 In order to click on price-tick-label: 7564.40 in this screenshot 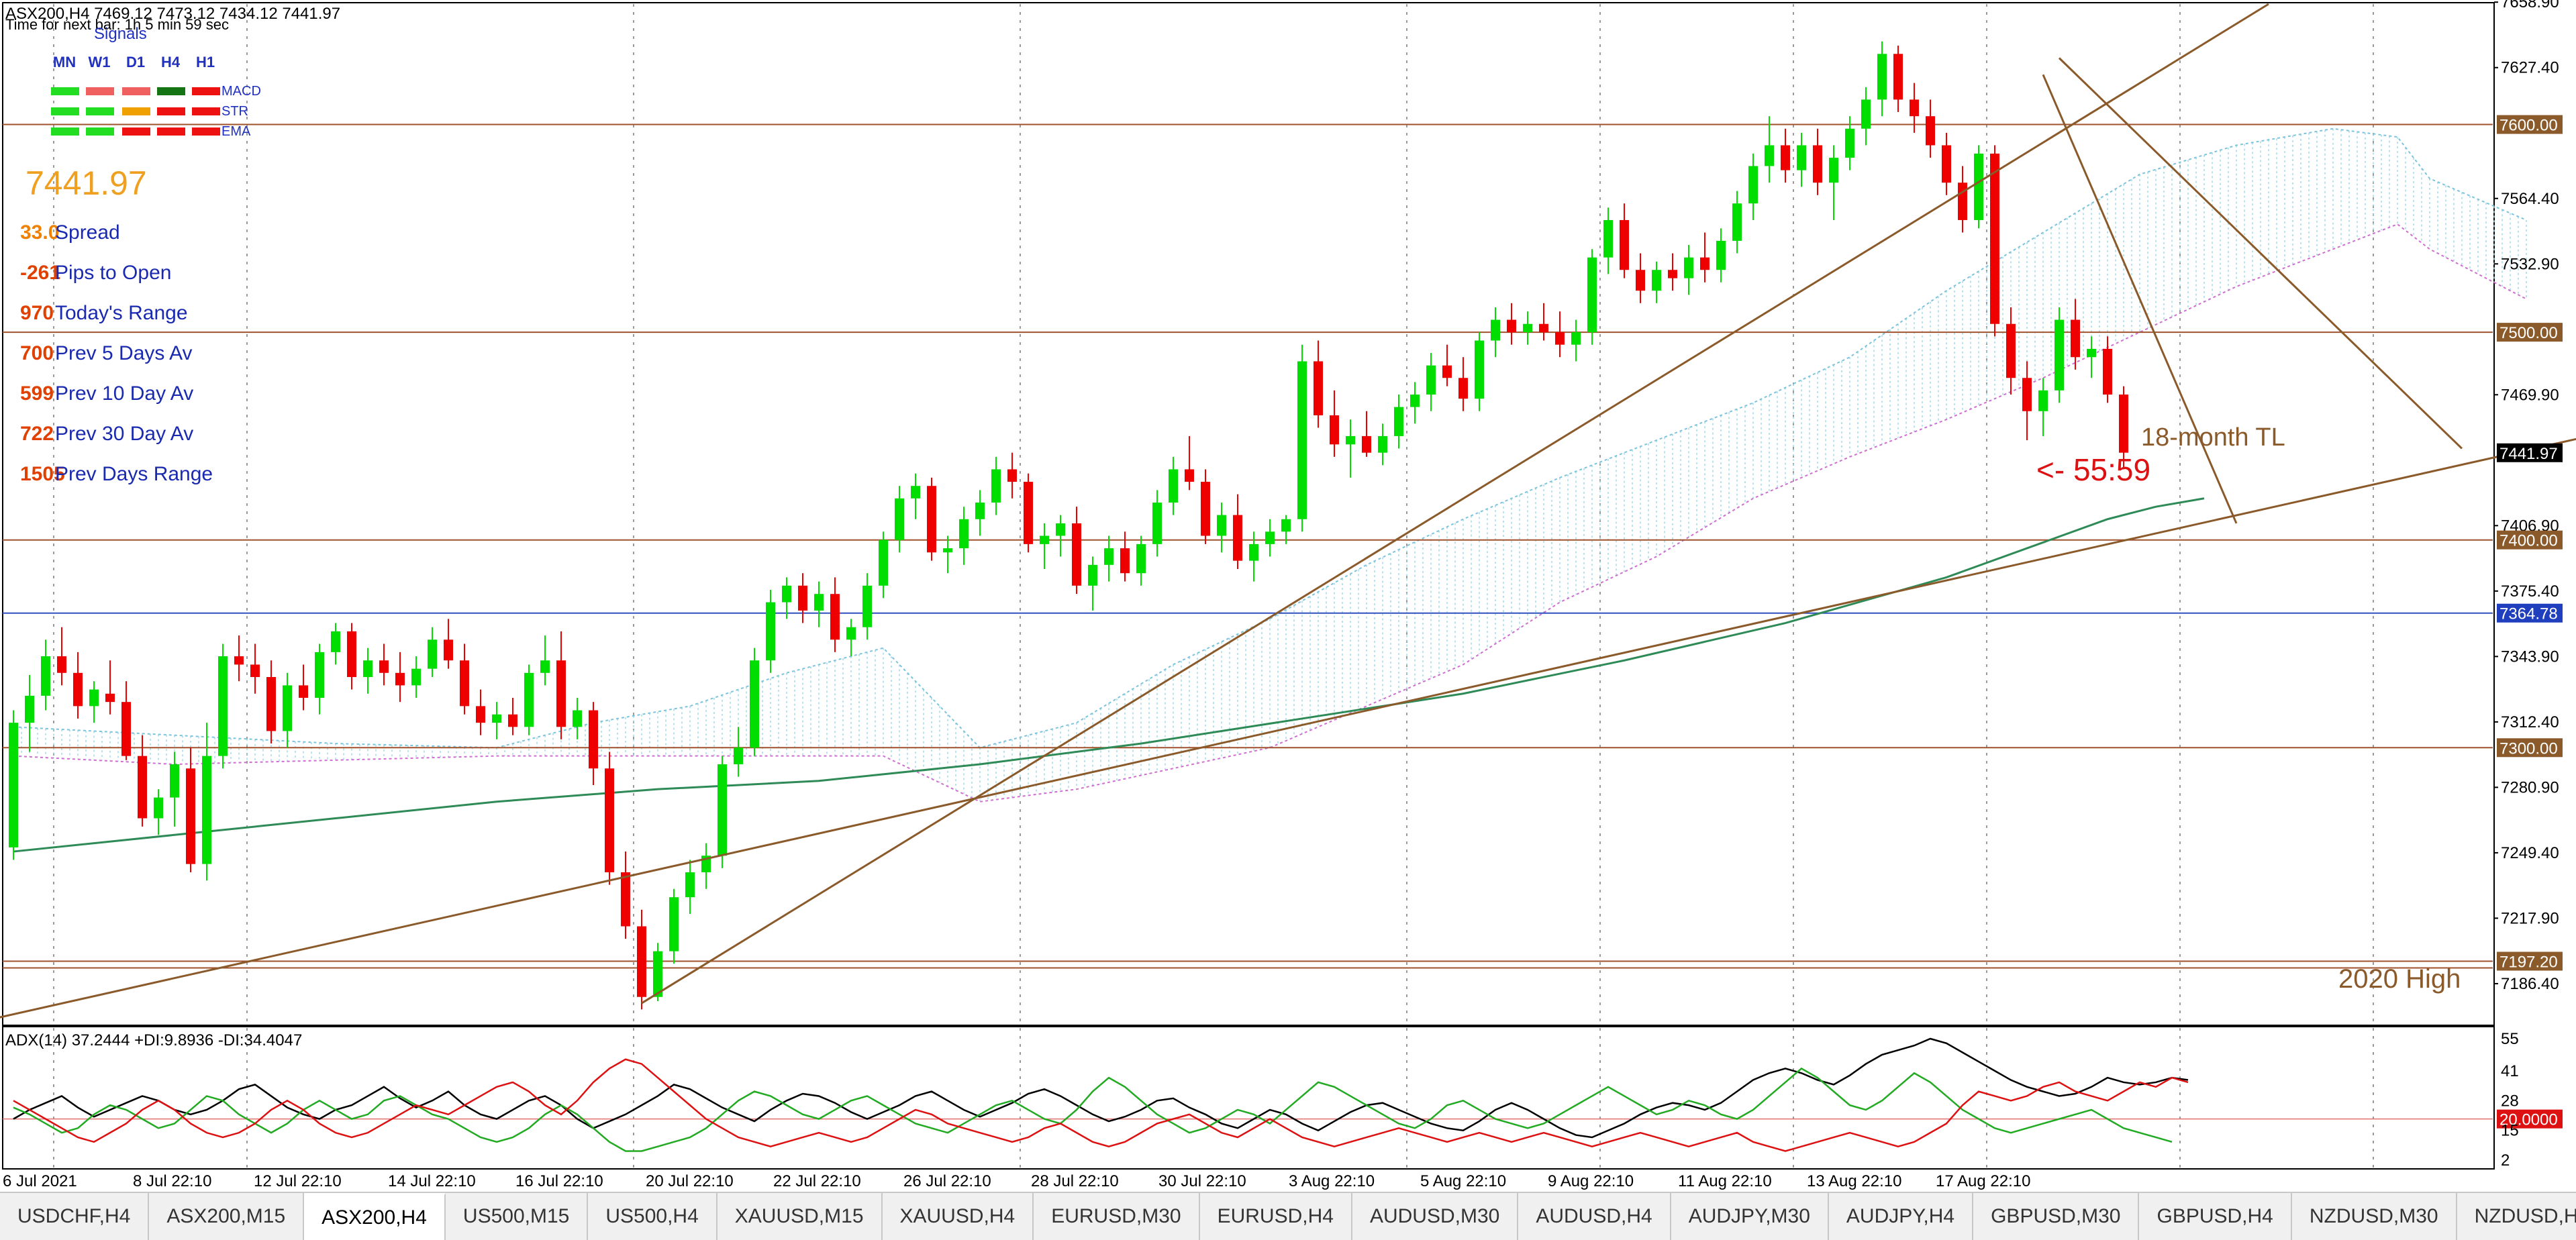, I will do `click(2530, 199)`.